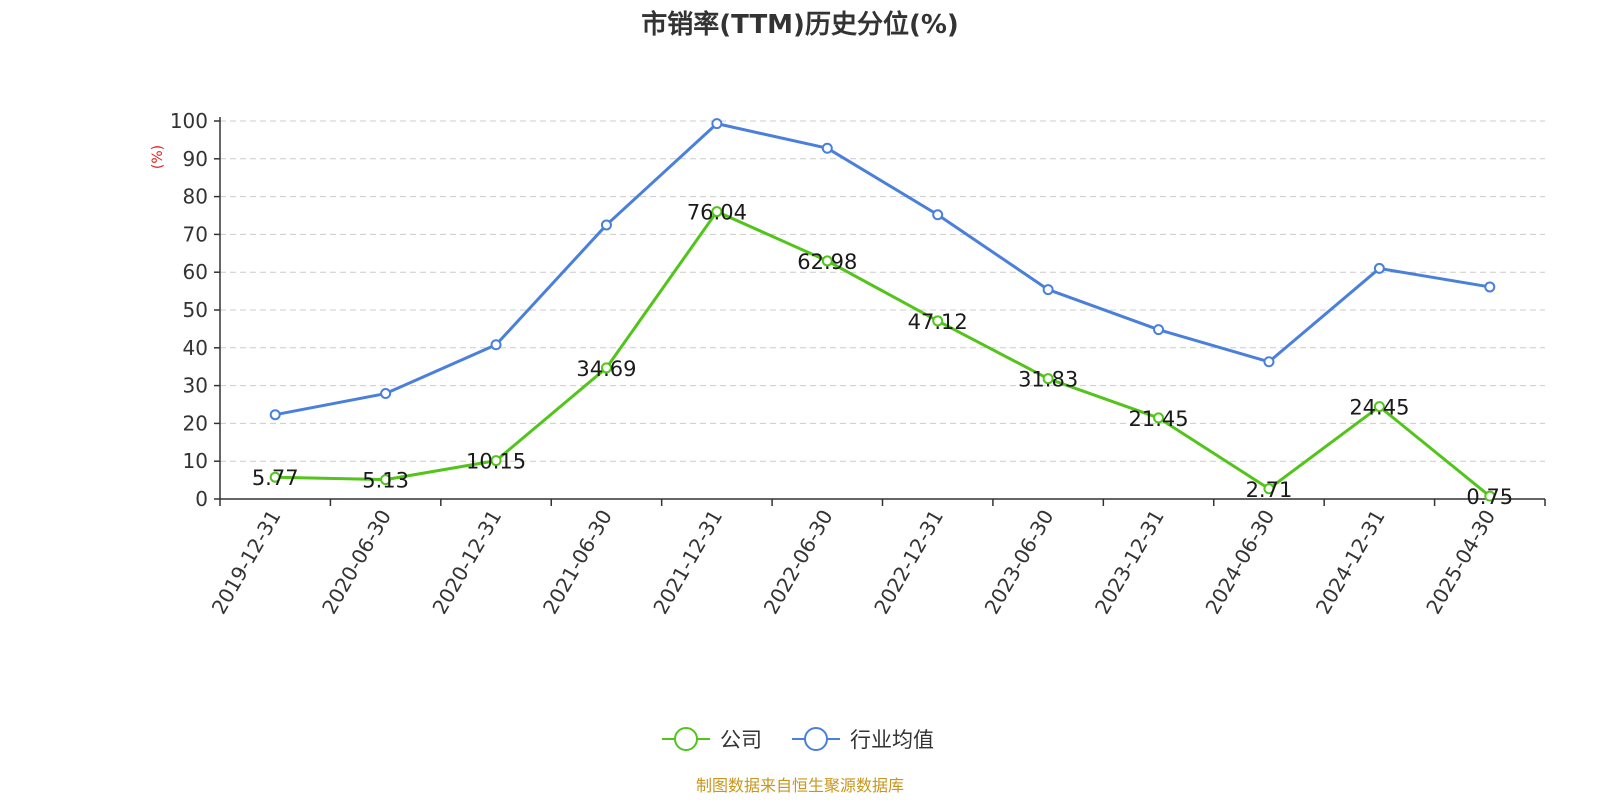 Image resolution: width=1600 pixels, height=800 pixels. Describe the element at coordinates (800, 785) in the screenshot. I see `source-note: 制图数据来自恒生聚源数据库` at that location.